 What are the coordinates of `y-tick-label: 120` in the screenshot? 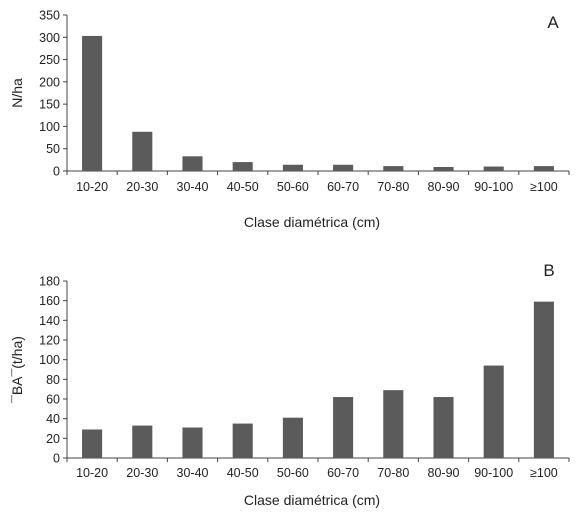 It's located at (49, 341).